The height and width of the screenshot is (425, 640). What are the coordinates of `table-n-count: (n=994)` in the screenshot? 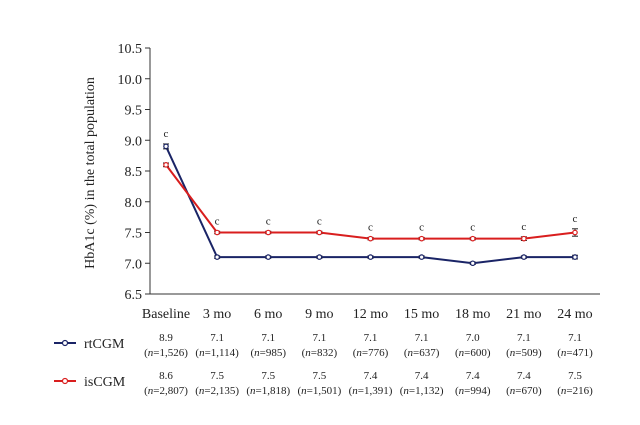 It's located at (473, 391).